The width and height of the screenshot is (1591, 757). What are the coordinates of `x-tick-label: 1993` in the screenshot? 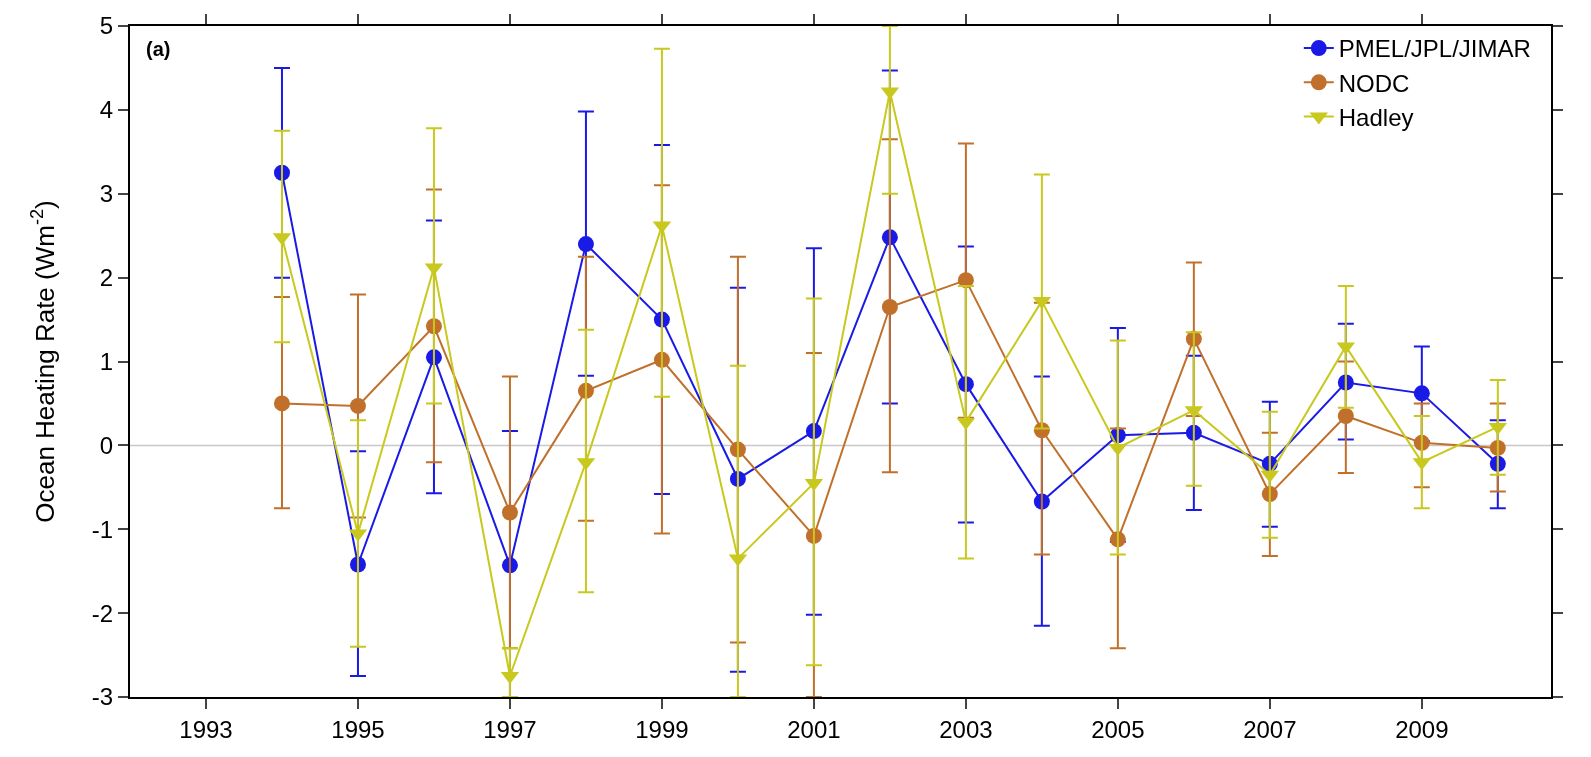 It's located at (206, 729).